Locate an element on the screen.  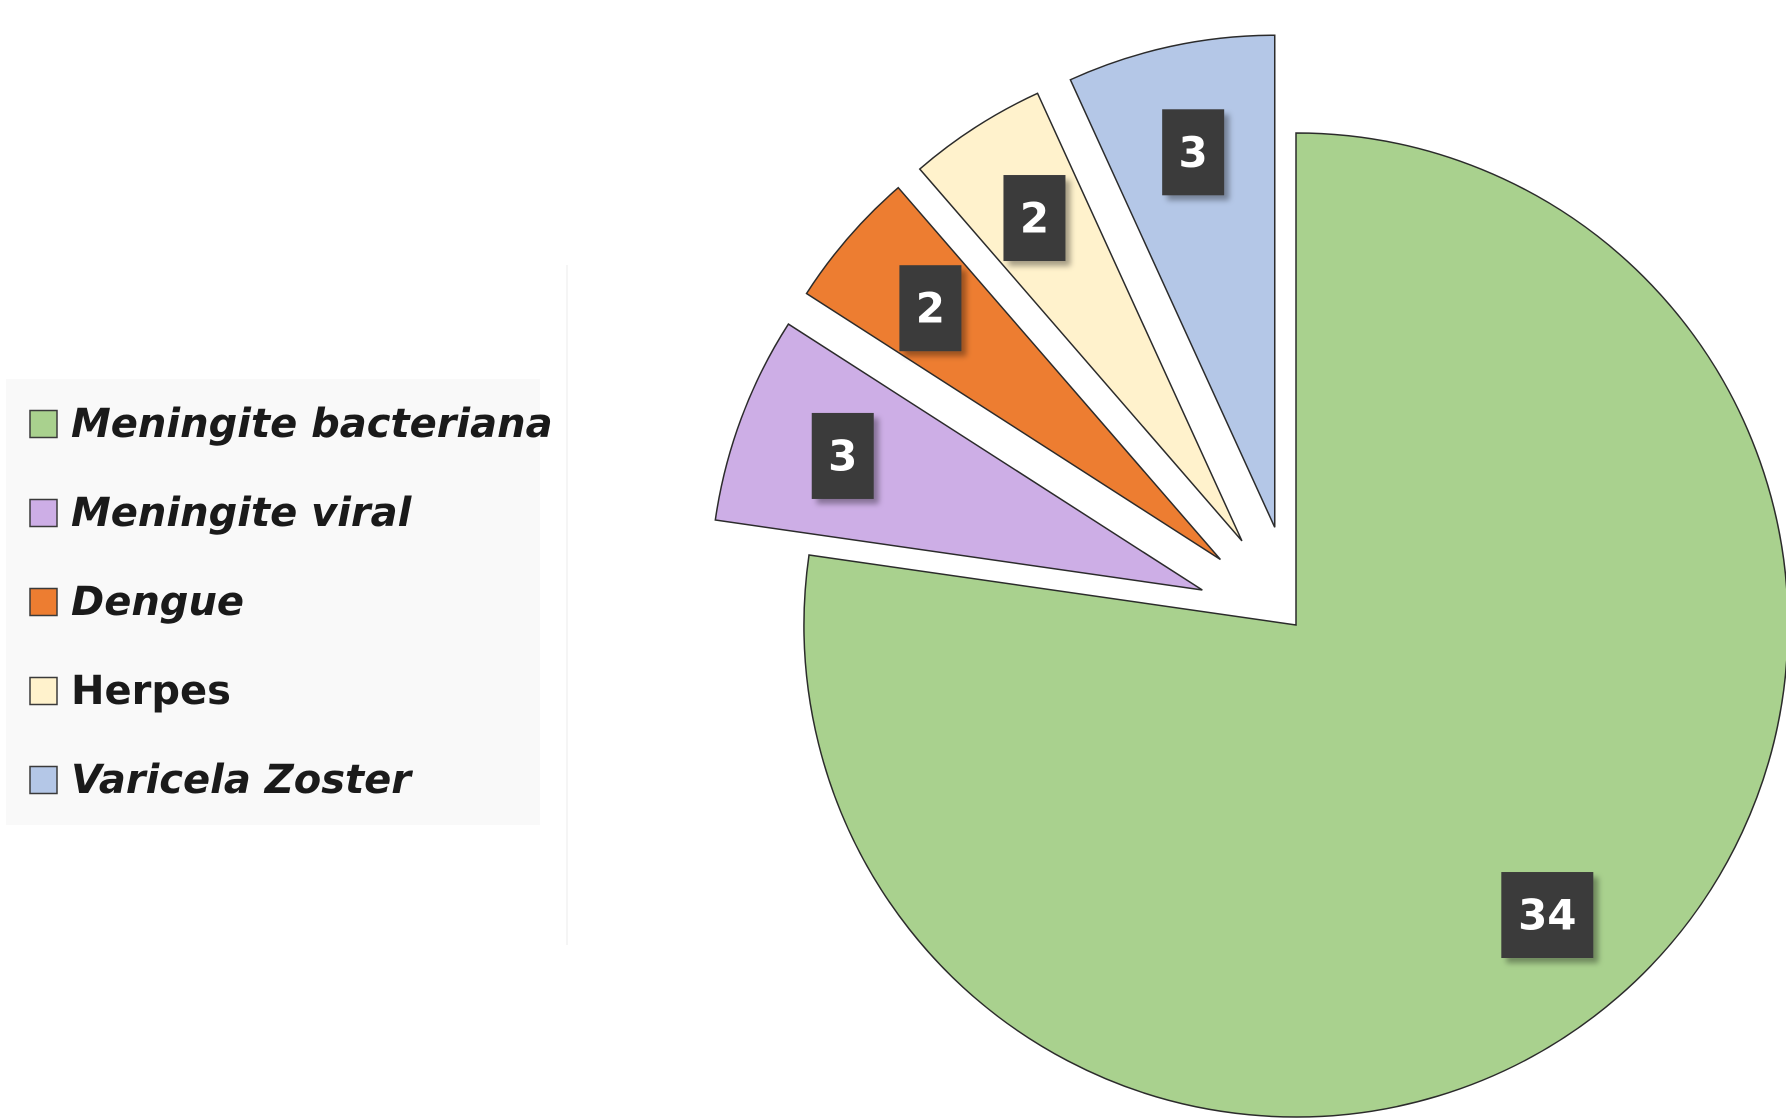
legend-label: Meningite viral is located at coordinates (242, 513).